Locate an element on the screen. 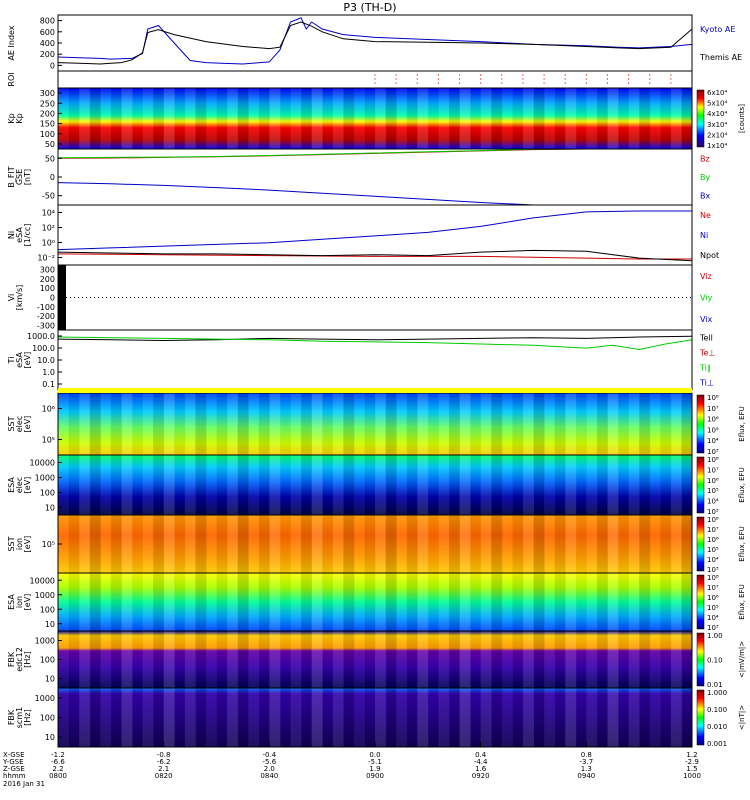  fbk2-ytick-label: 1000 is located at coordinates (45, 698).